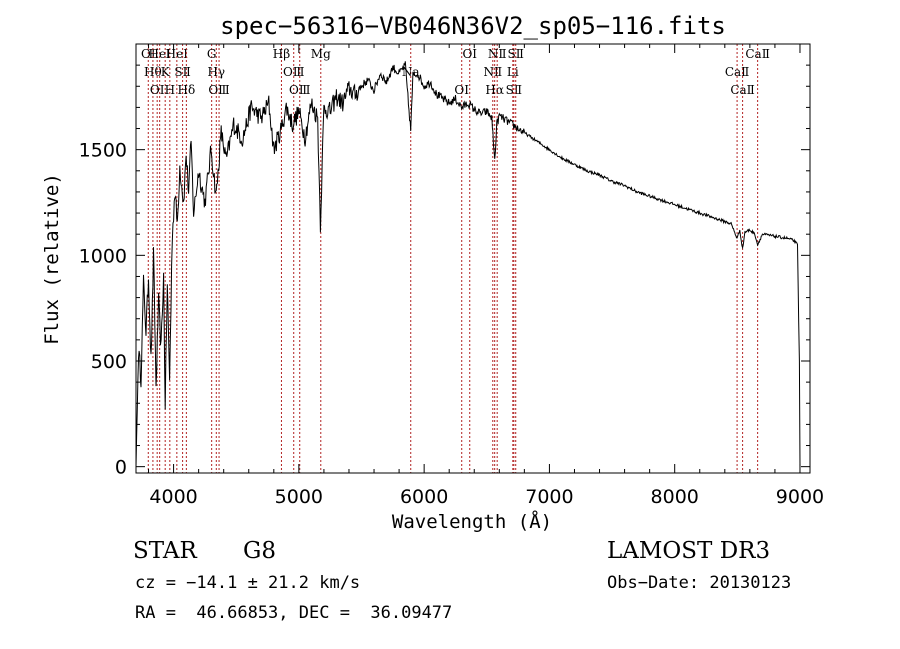 Image resolution: width=900 pixels, height=649 pixels. What do you see at coordinates (103, 256) in the screenshot?
I see `y-tick-label-2: 1000` at bounding box center [103, 256].